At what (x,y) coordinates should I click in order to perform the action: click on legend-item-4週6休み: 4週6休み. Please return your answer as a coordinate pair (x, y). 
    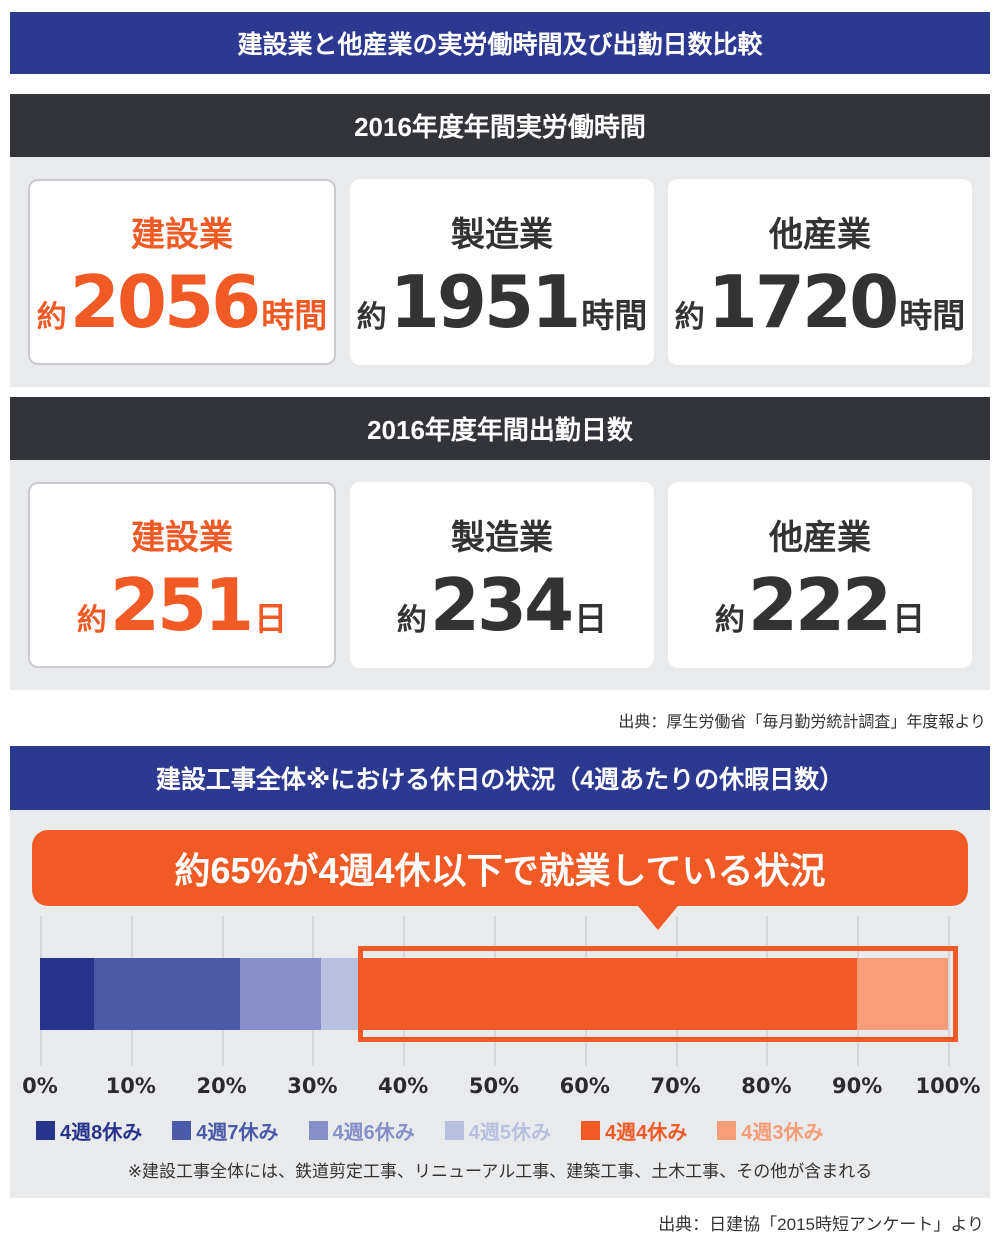
    Looking at the image, I should click on (361, 1130).